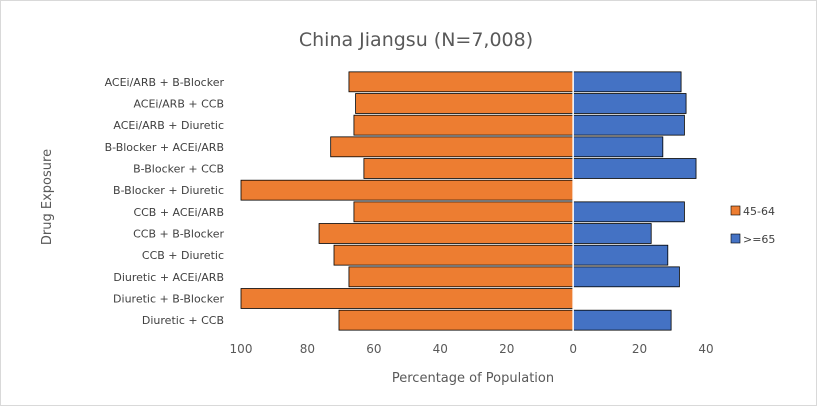 The width and height of the screenshot is (817, 410). I want to click on legend-label: >=65, so click(759, 239).